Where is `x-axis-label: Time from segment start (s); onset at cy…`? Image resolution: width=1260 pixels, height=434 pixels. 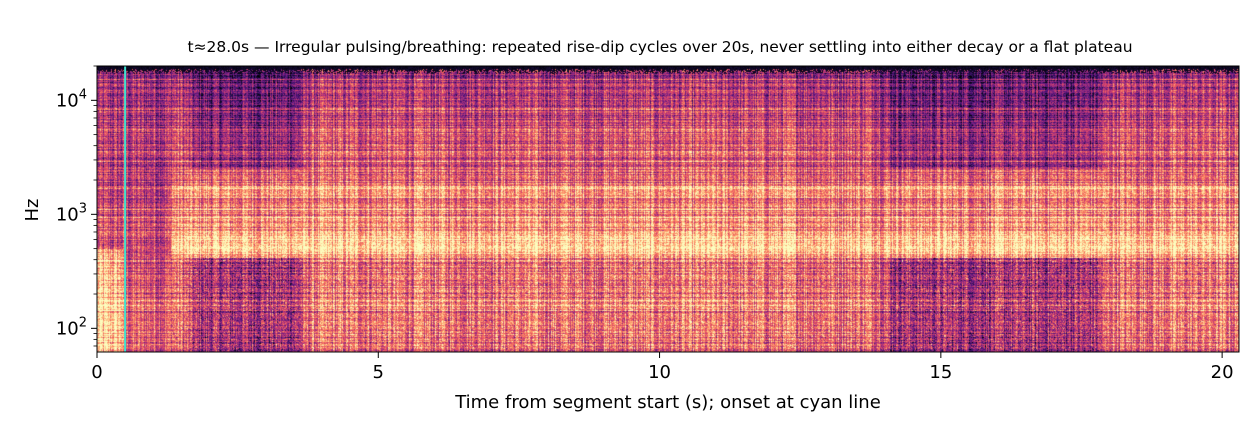 x-axis-label: Time from segment start (s); onset at cy… is located at coordinates (667, 402).